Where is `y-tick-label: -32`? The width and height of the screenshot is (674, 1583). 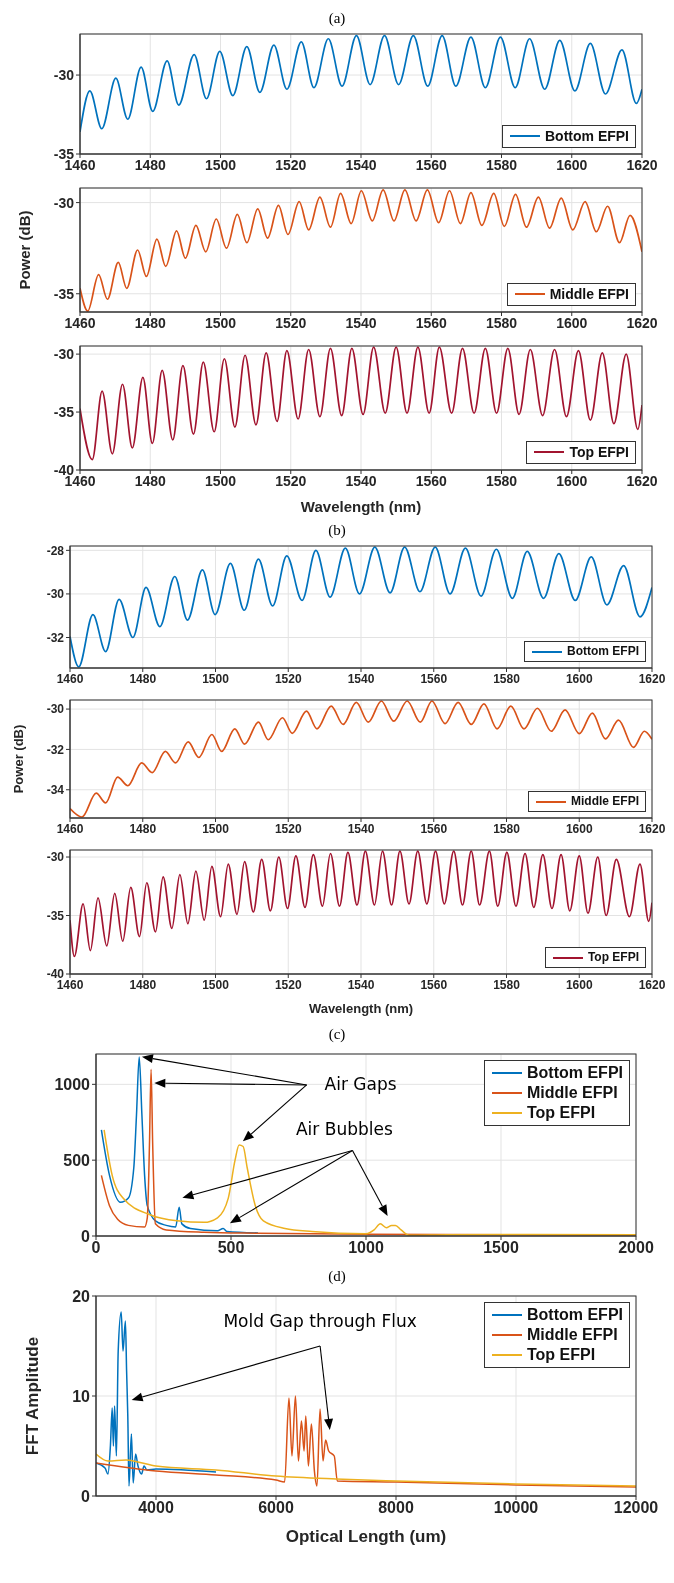 y-tick-label: -32 is located at coordinates (55, 749).